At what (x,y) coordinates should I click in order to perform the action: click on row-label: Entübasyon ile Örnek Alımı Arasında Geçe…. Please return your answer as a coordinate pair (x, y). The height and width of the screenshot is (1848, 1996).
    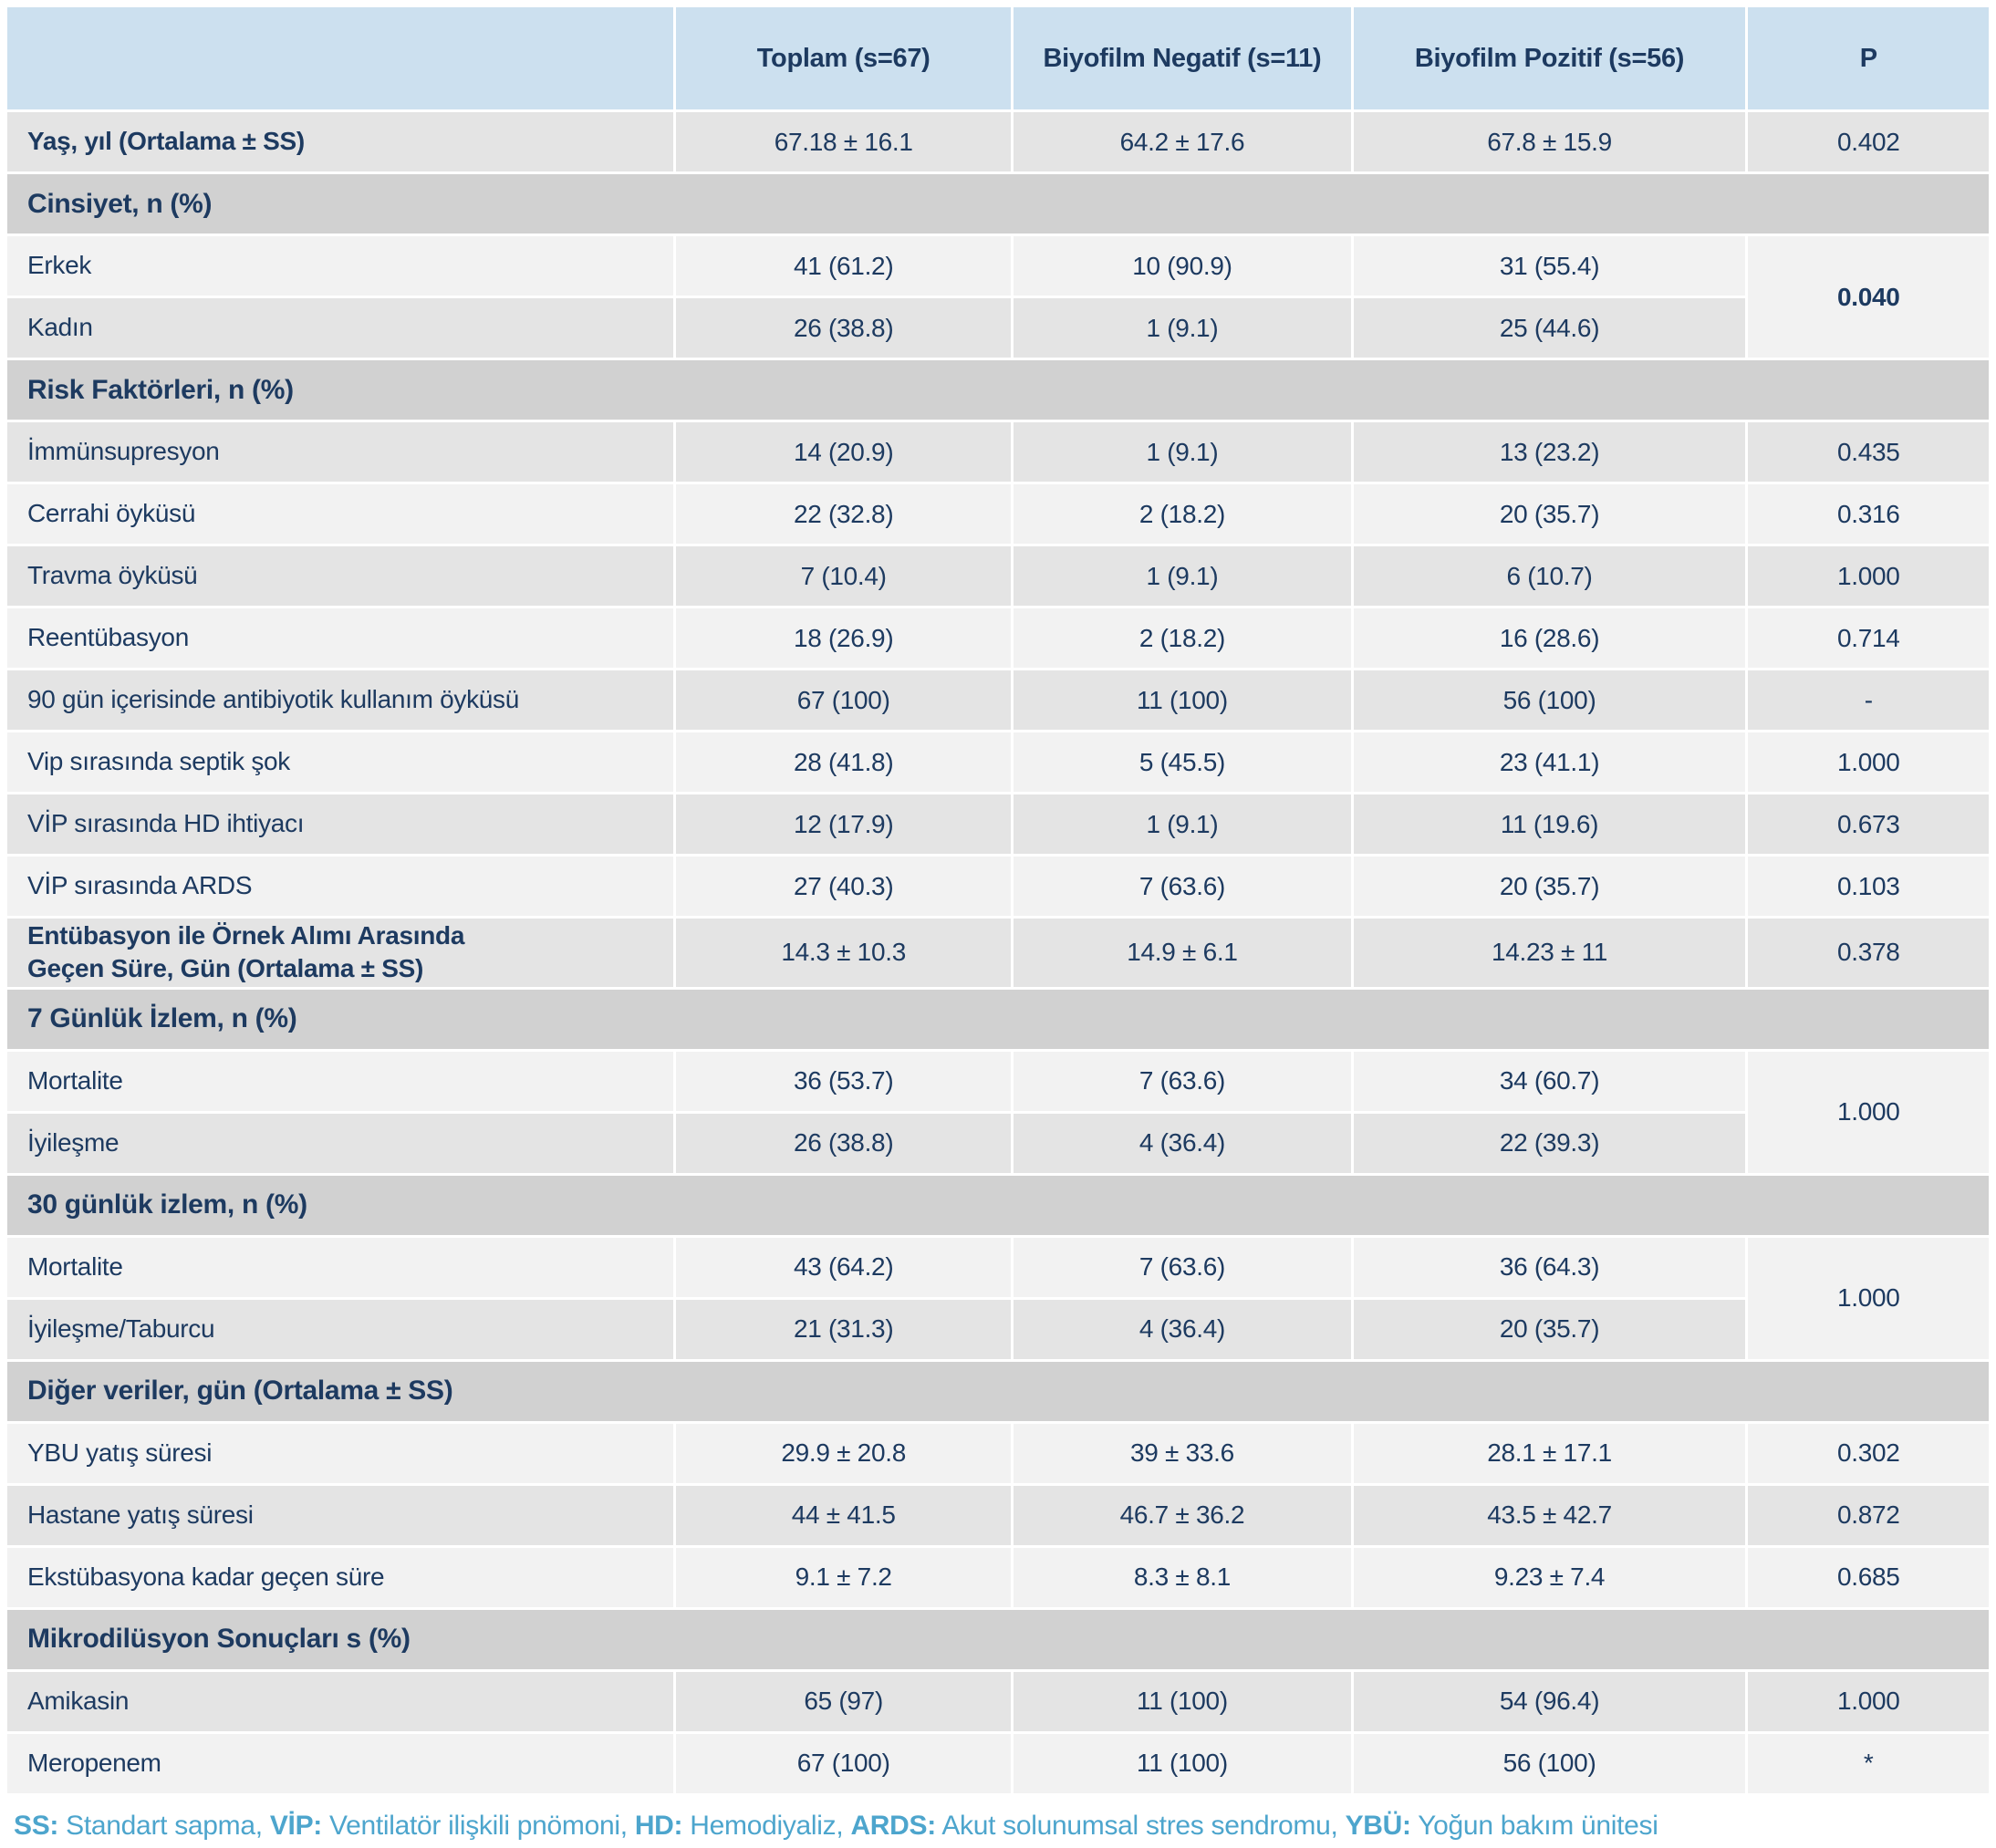
    Looking at the image, I should click on (341, 953).